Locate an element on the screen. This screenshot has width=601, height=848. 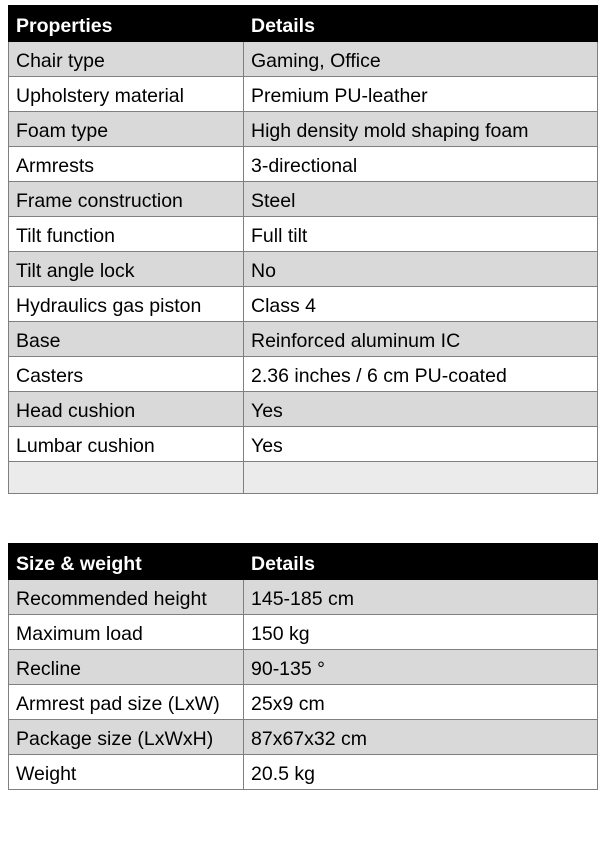
table-row: Tilt function Full tilt is located at coordinates (303, 234).